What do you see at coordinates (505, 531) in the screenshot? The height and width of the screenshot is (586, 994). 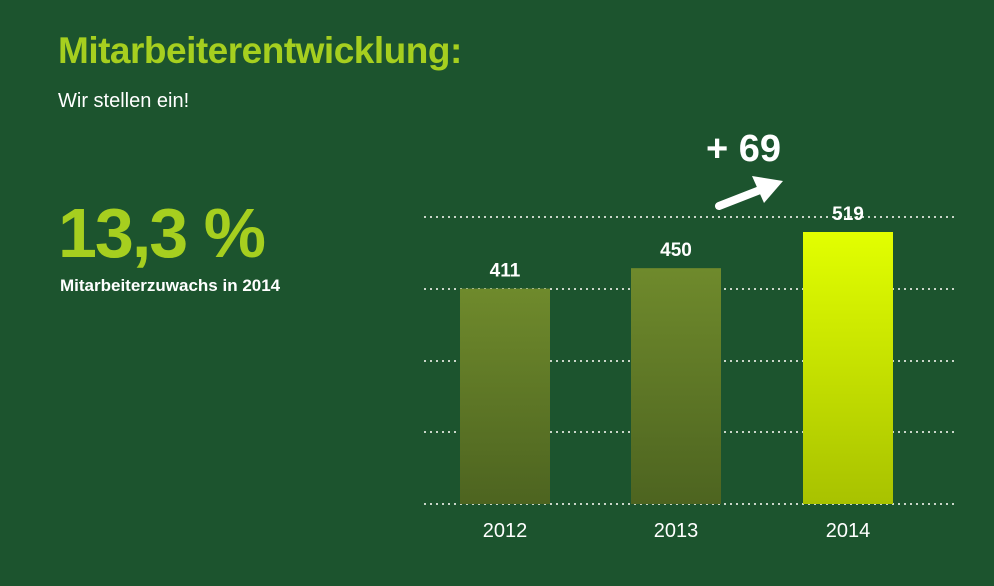 I see `tick-label-2012: 2012` at bounding box center [505, 531].